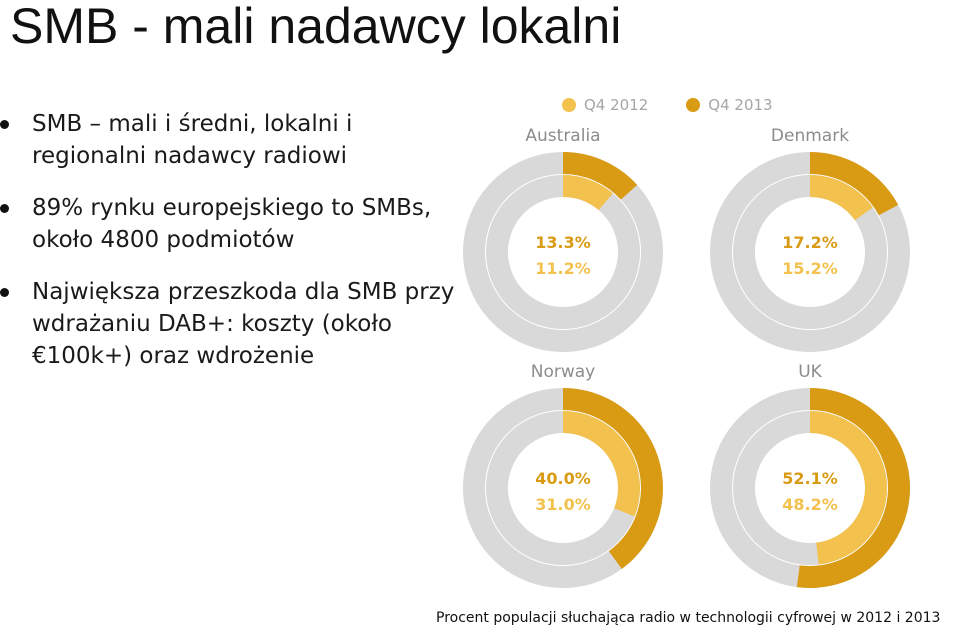 Image resolution: width=960 pixels, height=632 pixels. I want to click on donut-panel-norway: Norway 40.0% 31.0%, so click(563, 477).